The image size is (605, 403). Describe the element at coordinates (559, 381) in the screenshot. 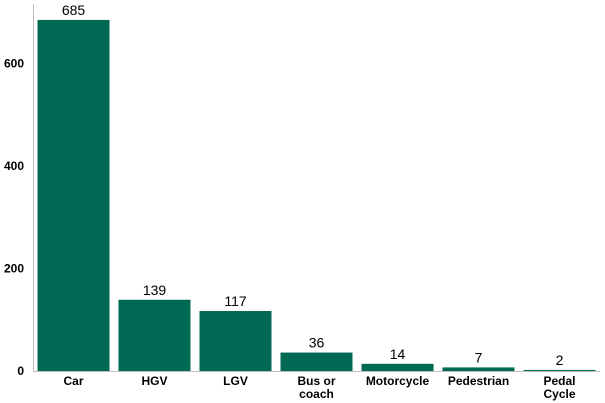

I see `x-tick-label: Pedal` at that location.